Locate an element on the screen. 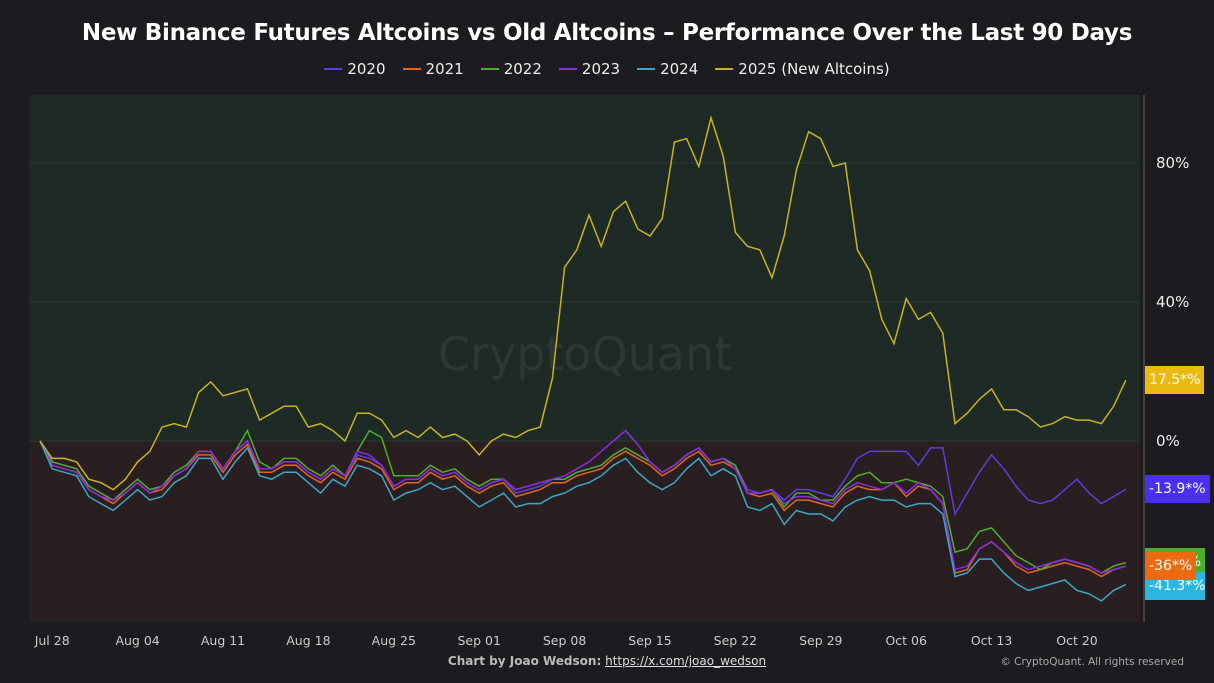  x-tick-label: Aug 25 is located at coordinates (394, 640).